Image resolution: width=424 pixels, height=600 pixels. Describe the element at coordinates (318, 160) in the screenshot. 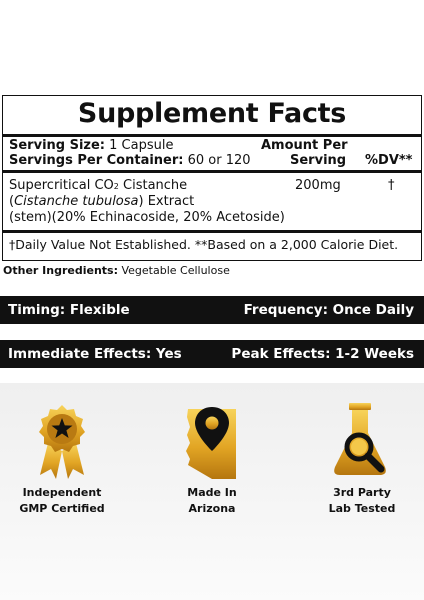

I see `amount-header-line2: Serving` at that location.